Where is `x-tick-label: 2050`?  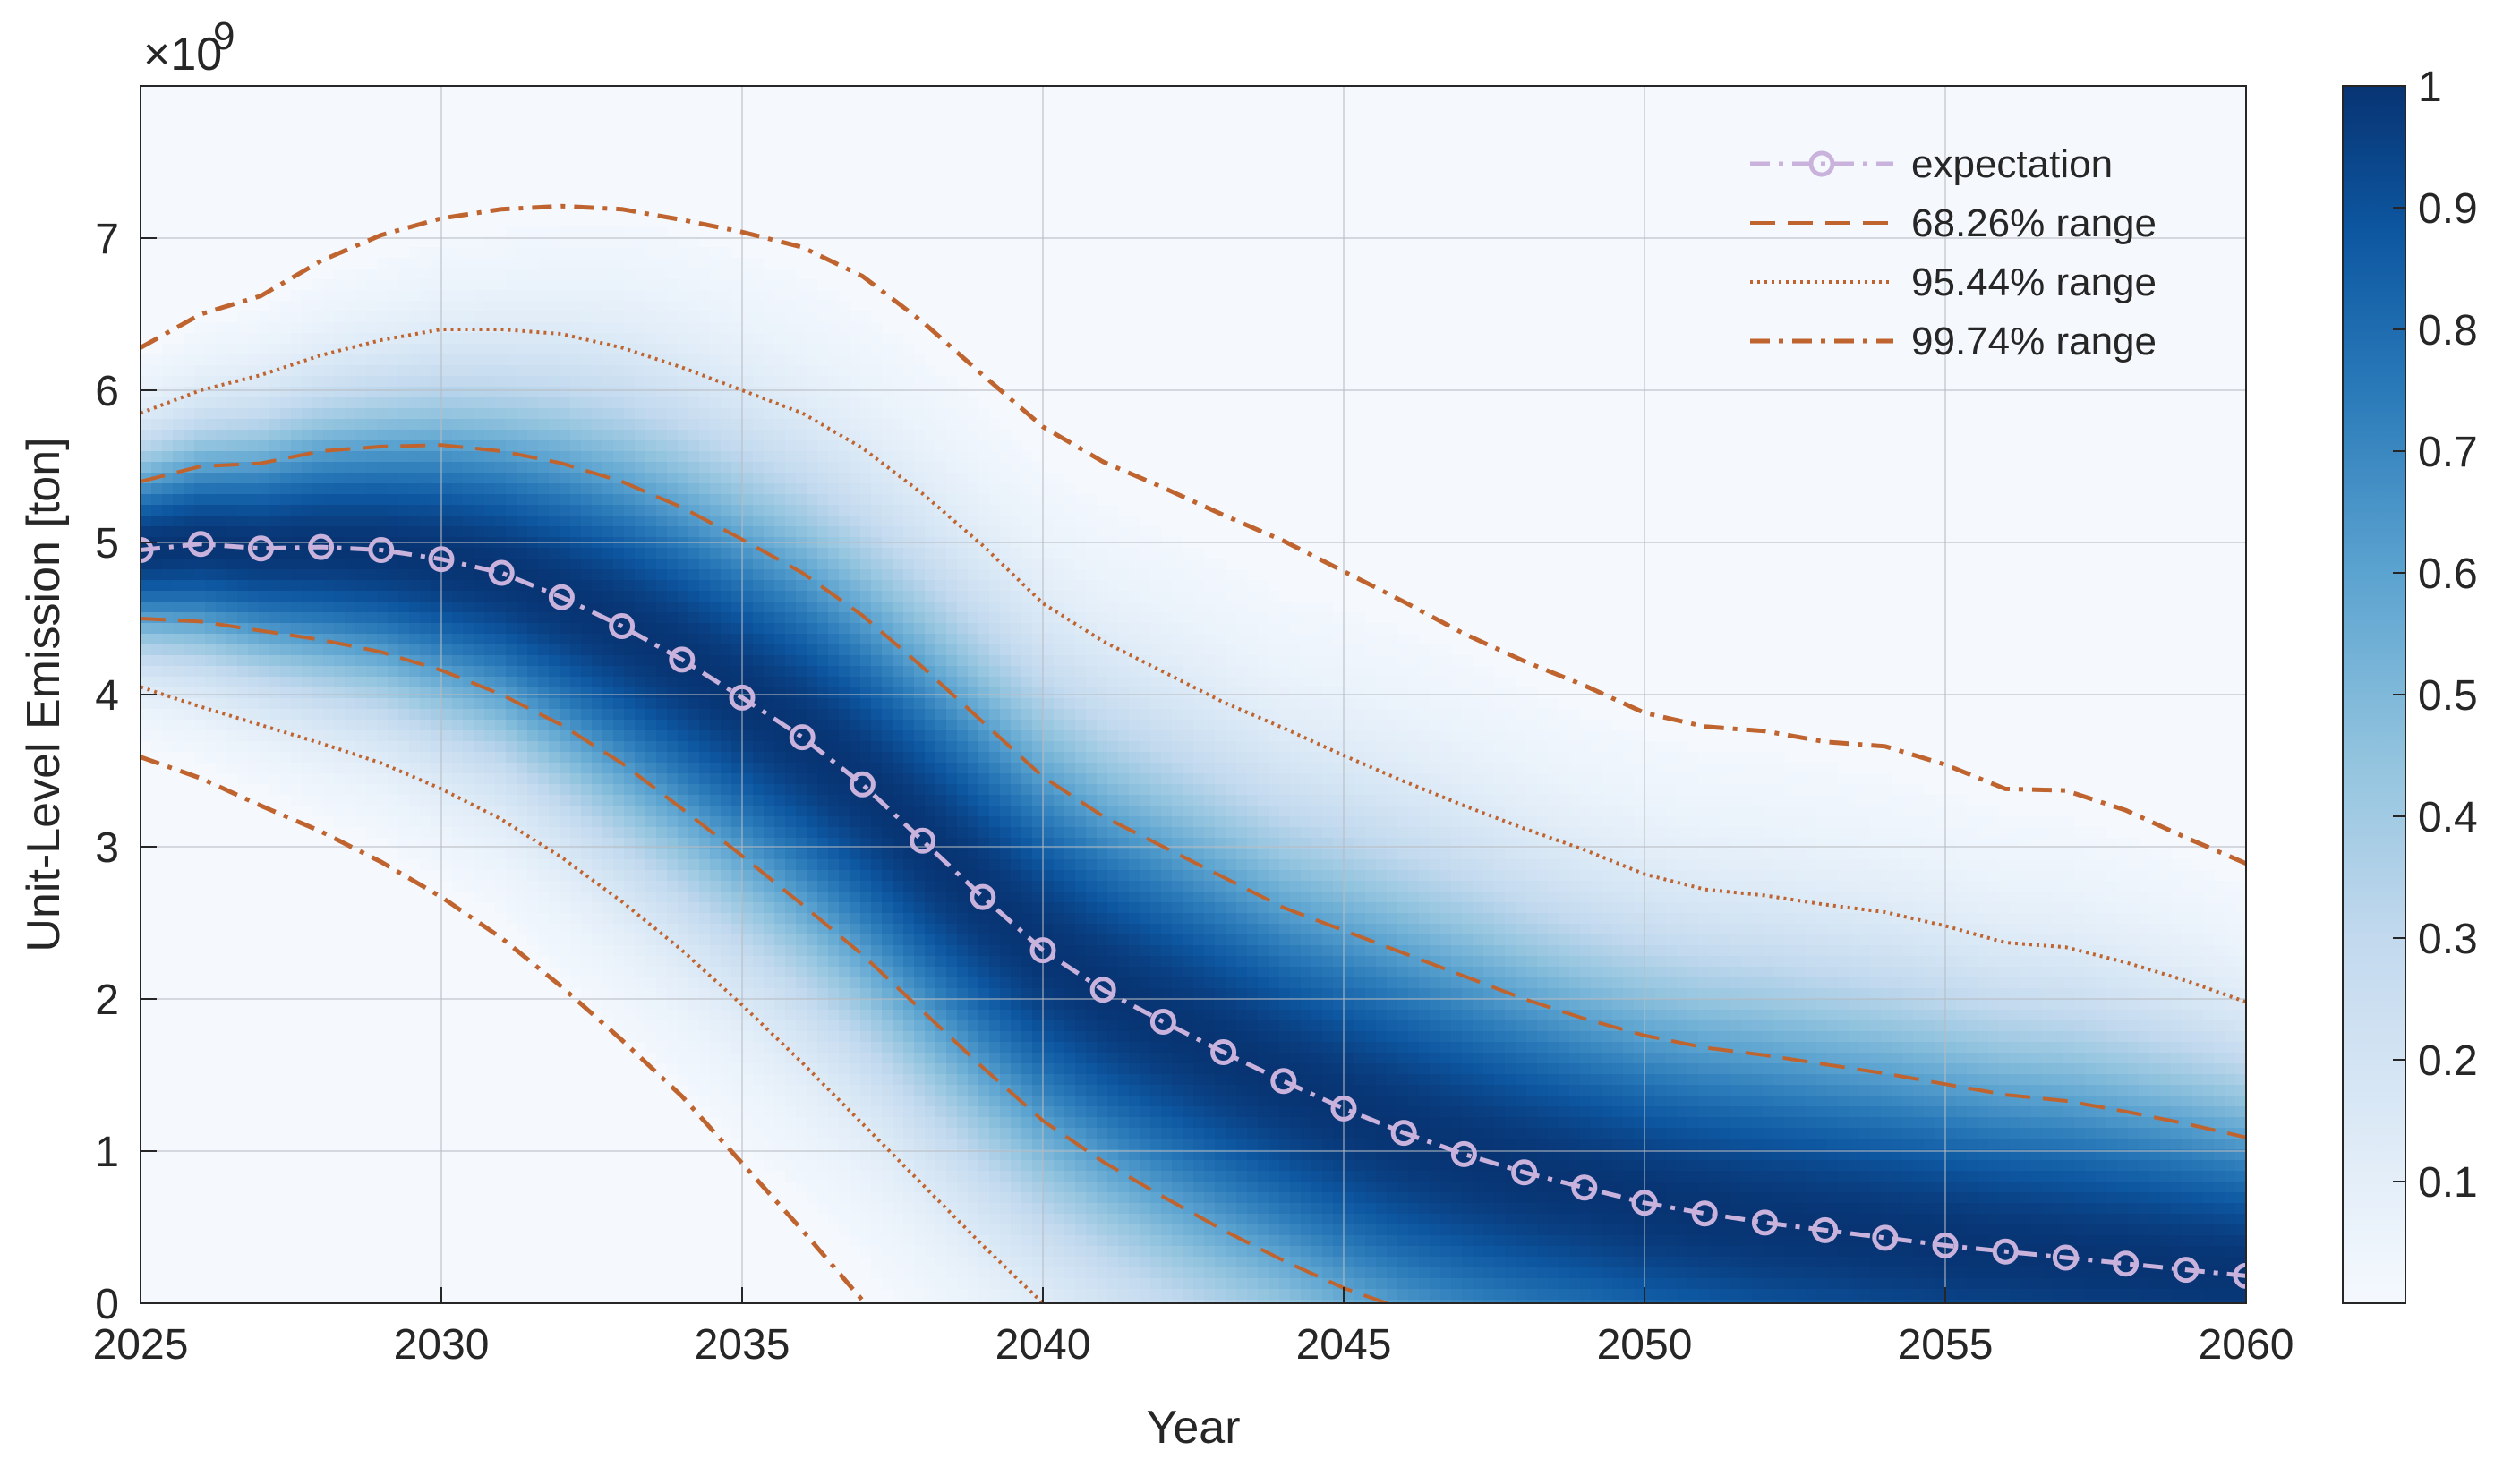 x-tick-label: 2050 is located at coordinates (1645, 1345).